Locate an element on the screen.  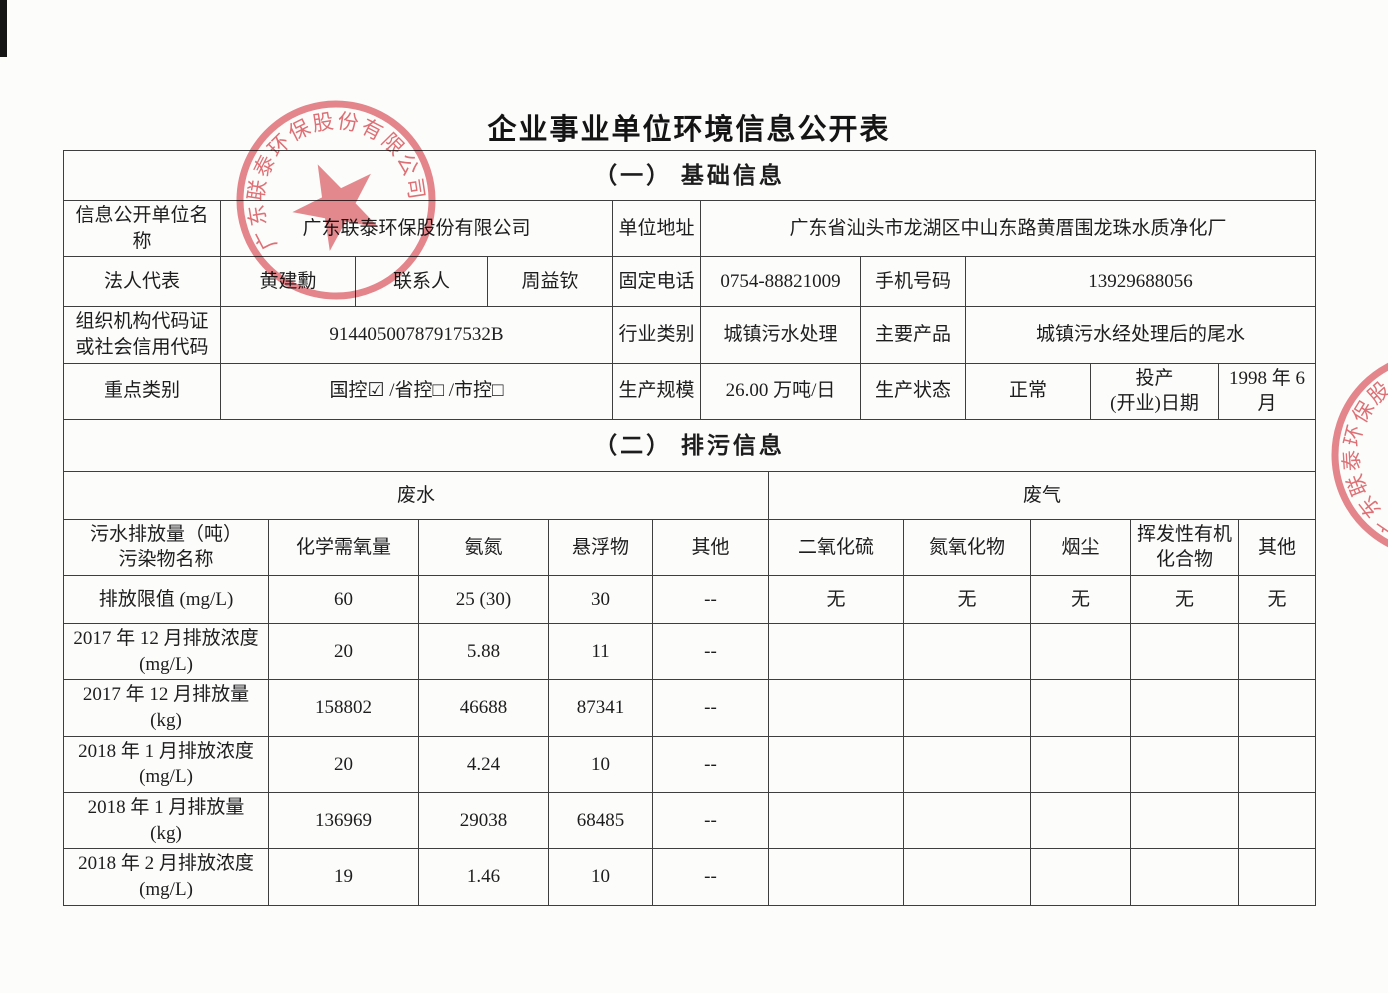
start-date-value: 1998 年 6 月 is located at coordinates (1267, 391).